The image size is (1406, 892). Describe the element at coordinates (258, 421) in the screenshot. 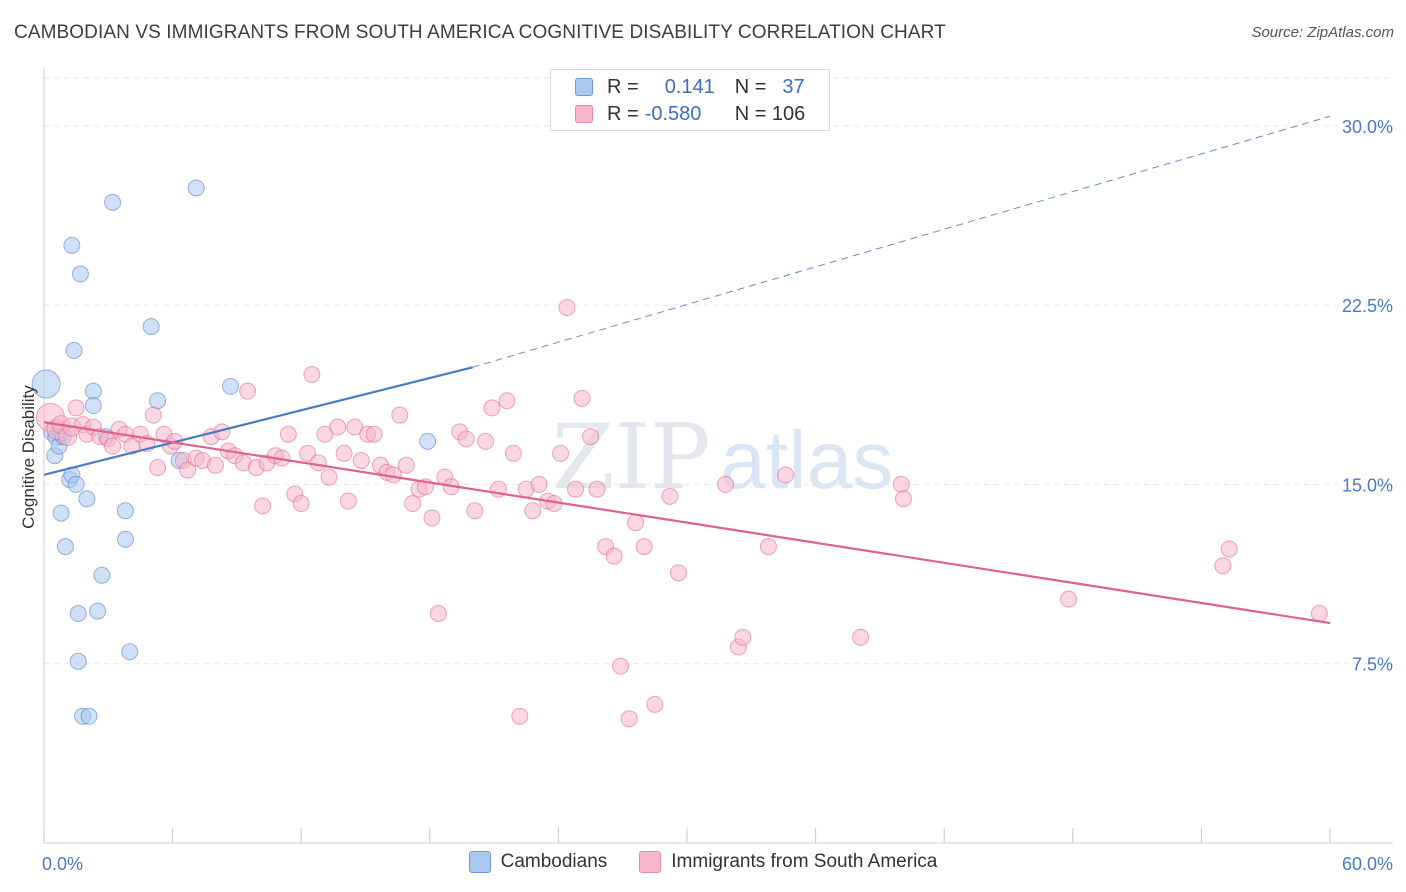

I see `cambodian-trend-line` at that location.